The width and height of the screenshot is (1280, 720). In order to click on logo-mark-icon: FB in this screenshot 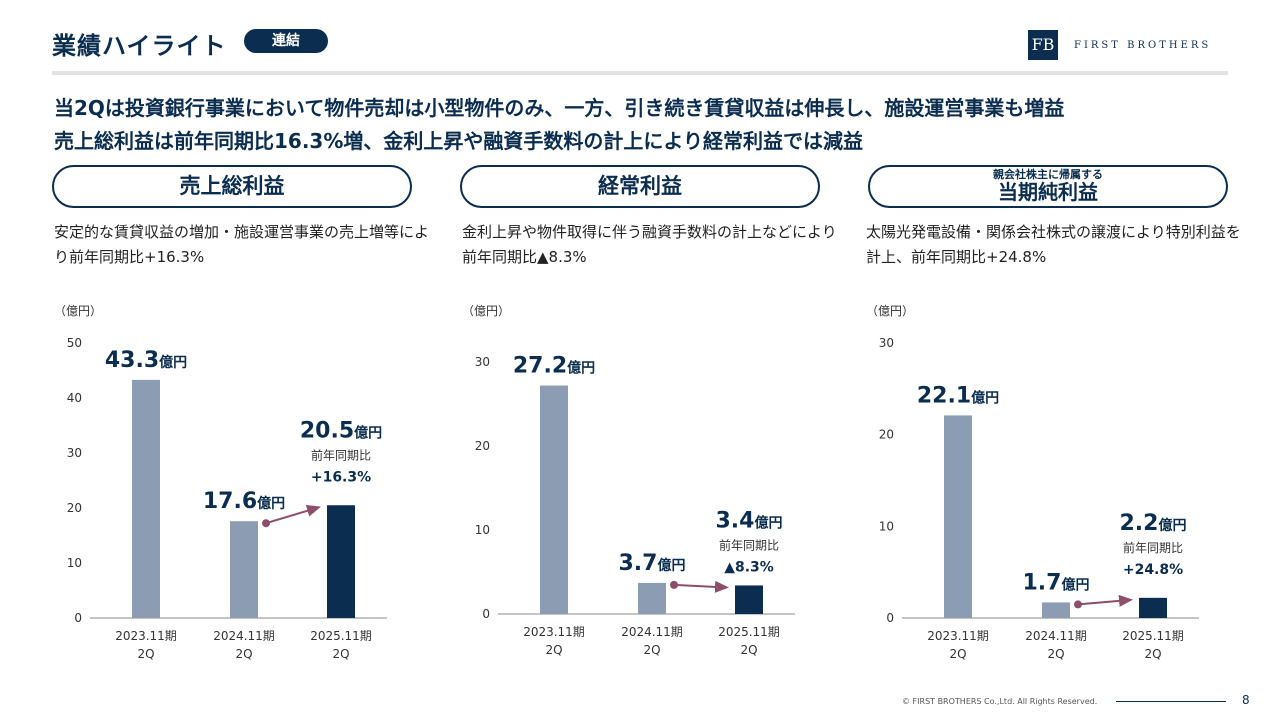, I will do `click(1043, 45)`.